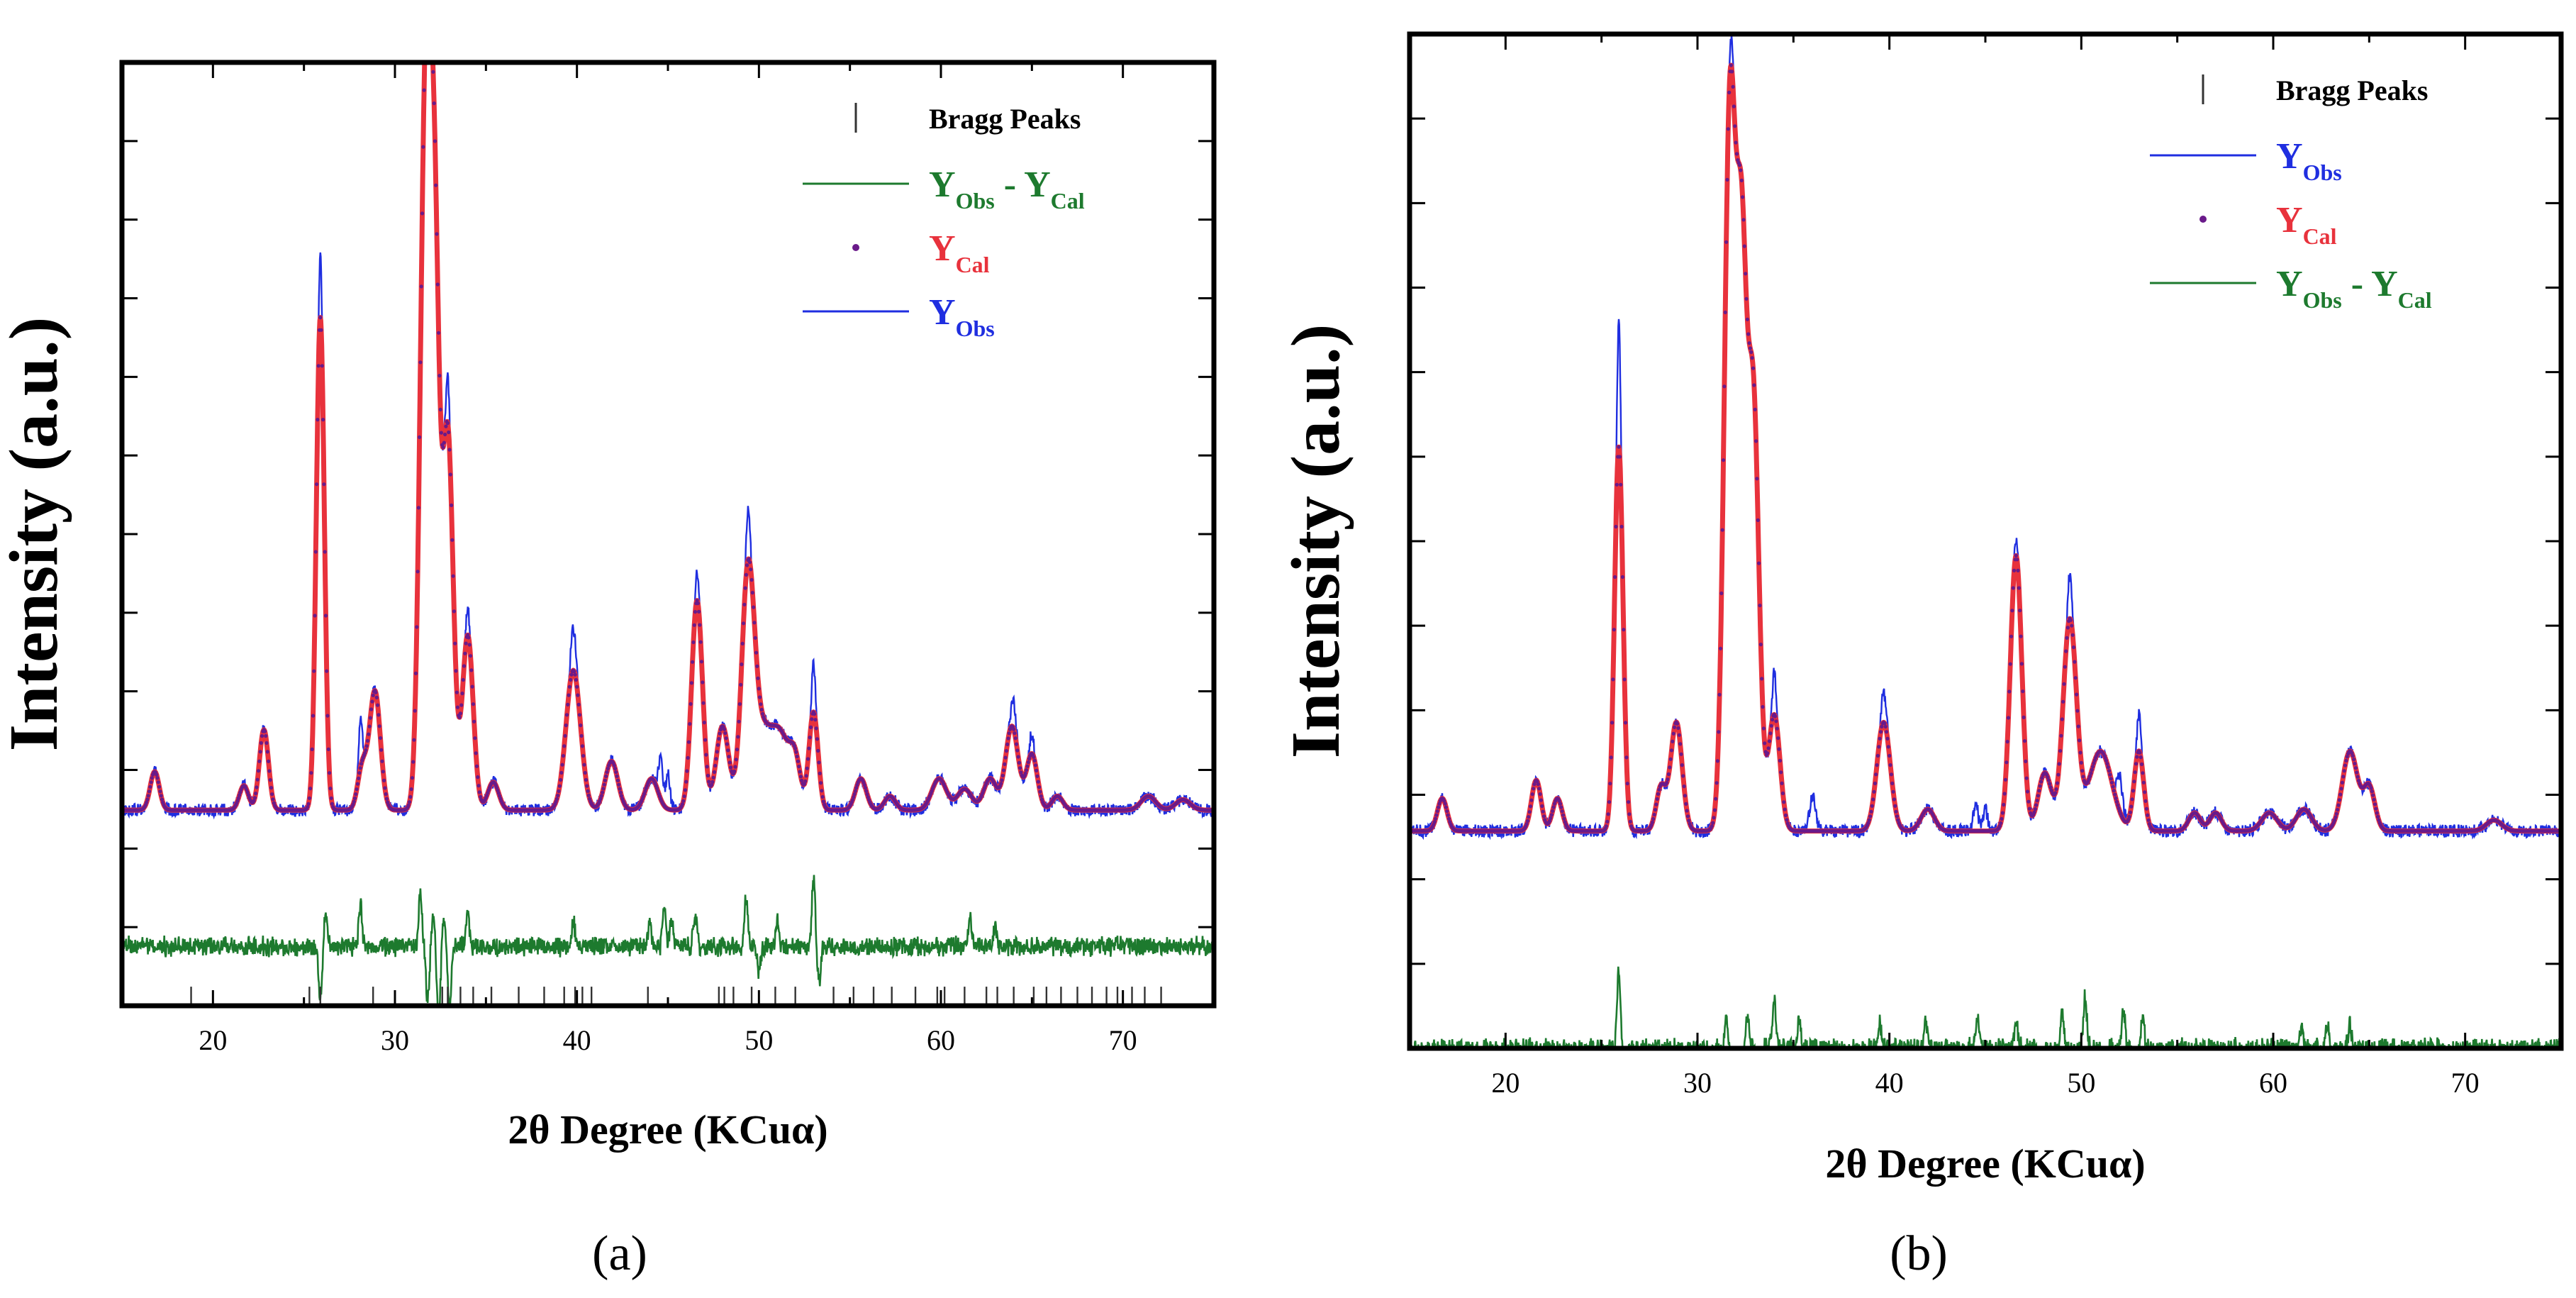  Describe the element at coordinates (2268, 225) in the screenshot. I see `legend-item-cal: YCal` at that location.